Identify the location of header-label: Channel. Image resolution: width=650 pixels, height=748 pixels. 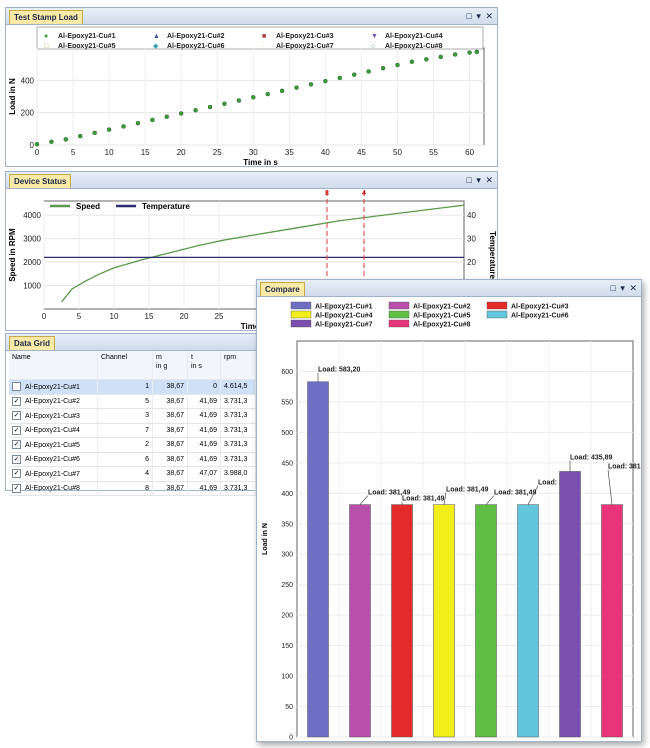
(114, 357).